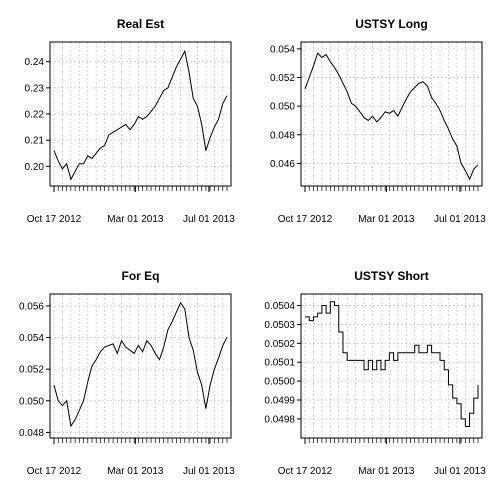 The image size is (504, 504). What do you see at coordinates (386, 219) in the screenshot?
I see `chart-2-xtick-label-1: Mar 01 2013` at bounding box center [386, 219].